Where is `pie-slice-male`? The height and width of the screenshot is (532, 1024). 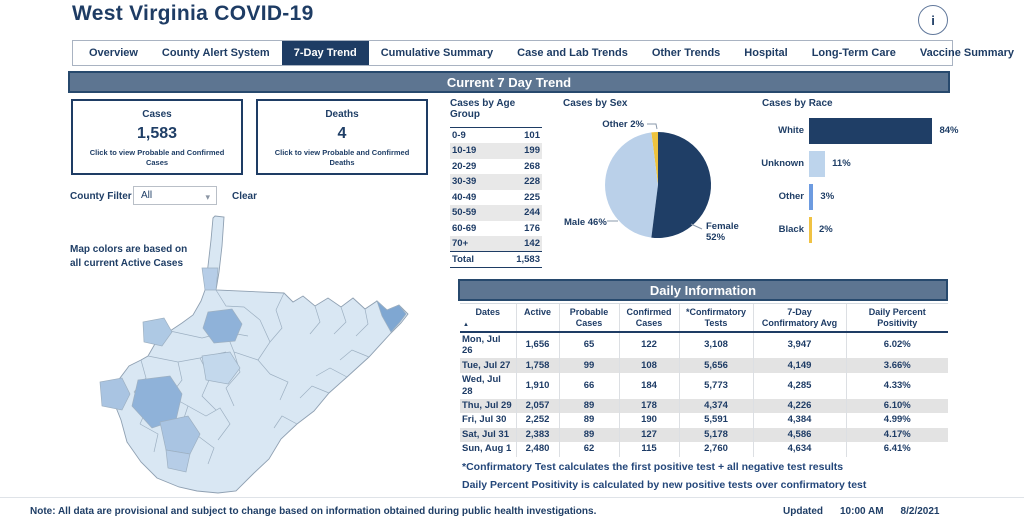 pie-slice-male is located at coordinates (631, 185).